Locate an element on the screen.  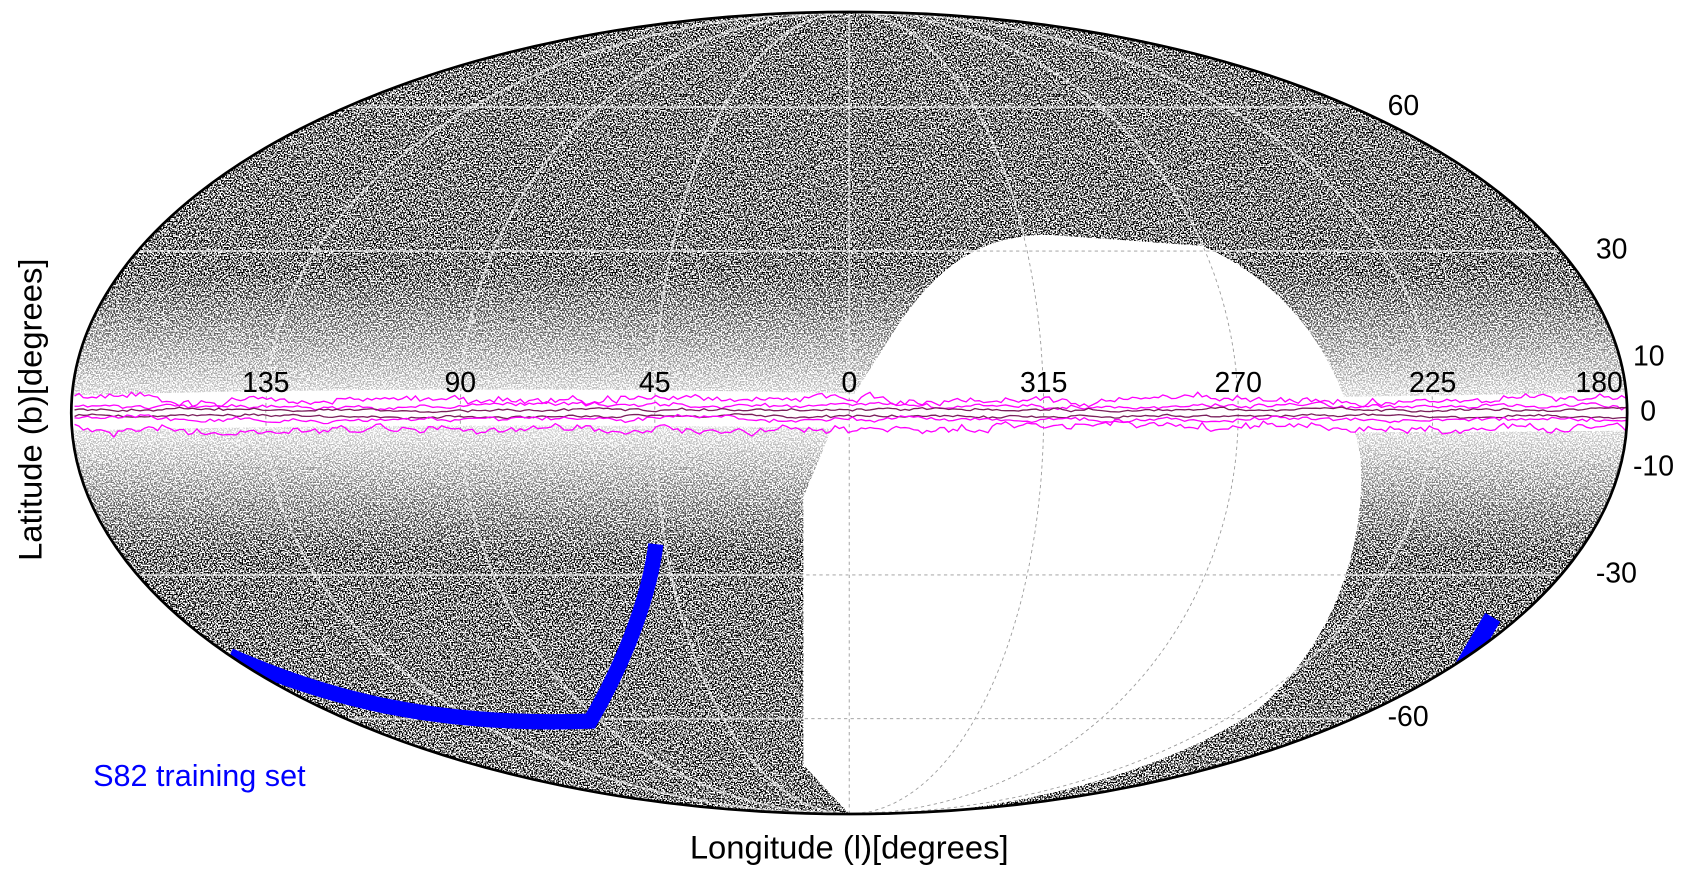
s82-stripe is located at coordinates (445, 636).